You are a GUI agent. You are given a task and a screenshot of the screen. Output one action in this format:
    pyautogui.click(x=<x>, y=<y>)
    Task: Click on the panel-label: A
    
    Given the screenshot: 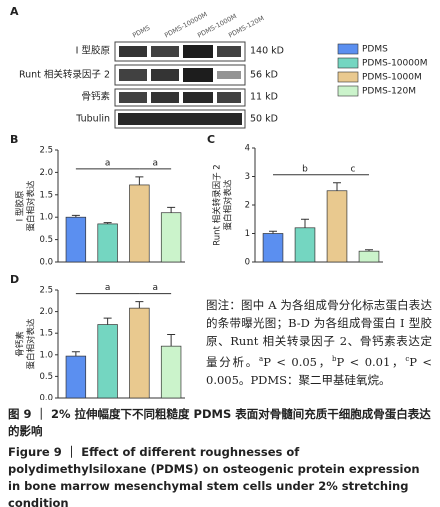 What is the action you would take?
    pyautogui.click(x=14, y=11)
    